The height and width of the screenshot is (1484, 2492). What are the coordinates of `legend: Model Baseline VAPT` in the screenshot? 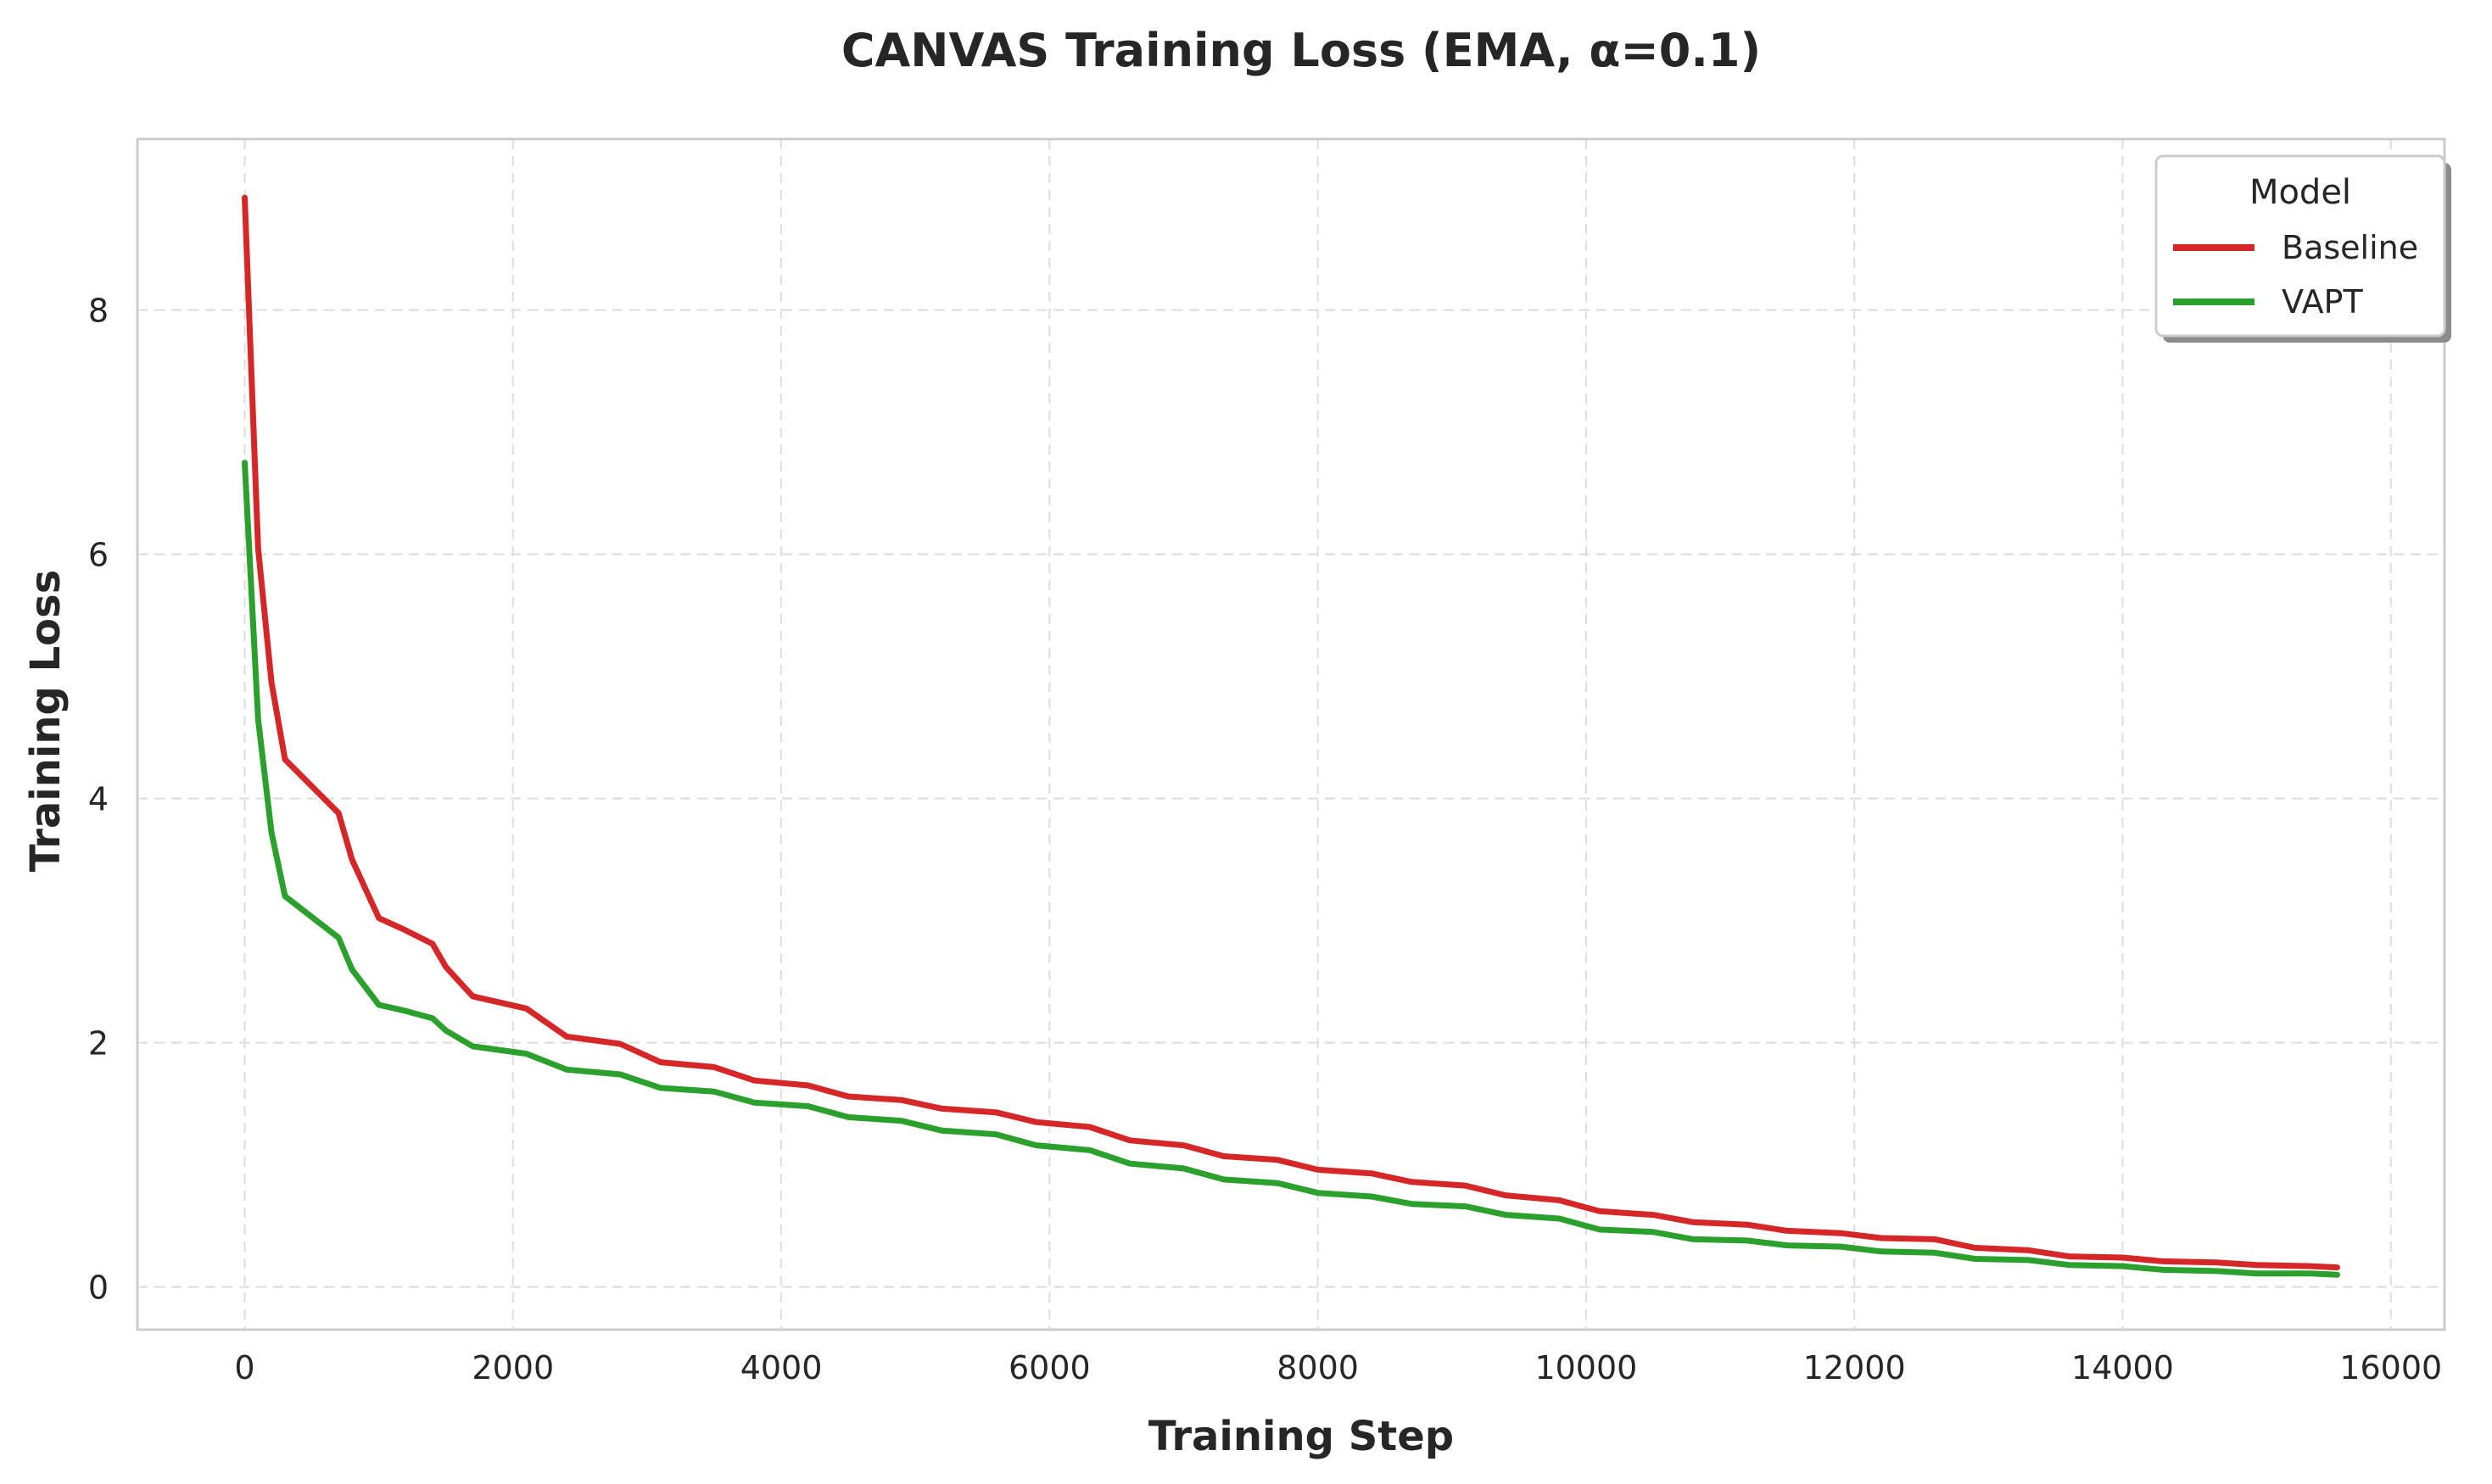 It's located at (2302, 249).